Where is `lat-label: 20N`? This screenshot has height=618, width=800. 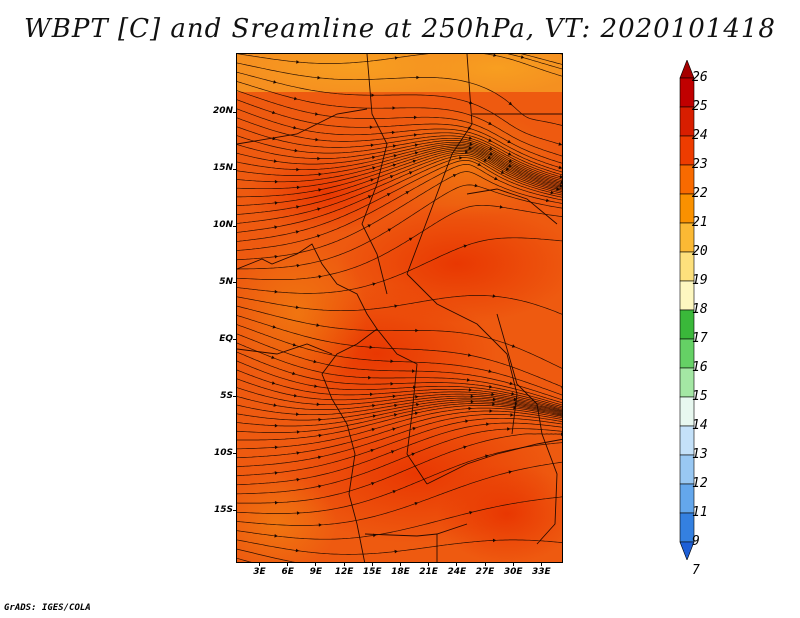 lat-label: 20N is located at coordinates (222, 111).